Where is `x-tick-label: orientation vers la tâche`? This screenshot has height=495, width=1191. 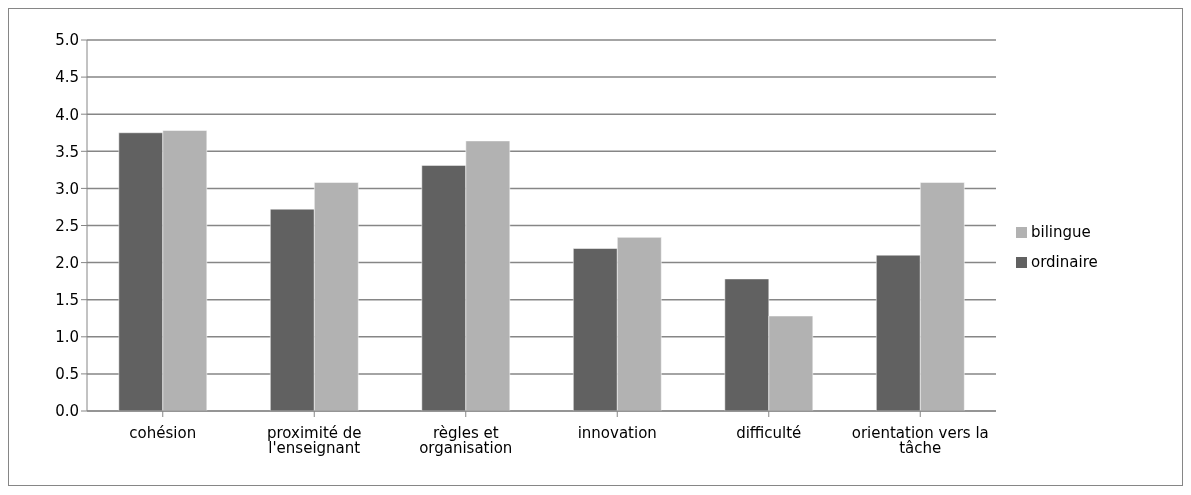
x-tick-label: orientation vers la tâche is located at coordinates (920, 440).